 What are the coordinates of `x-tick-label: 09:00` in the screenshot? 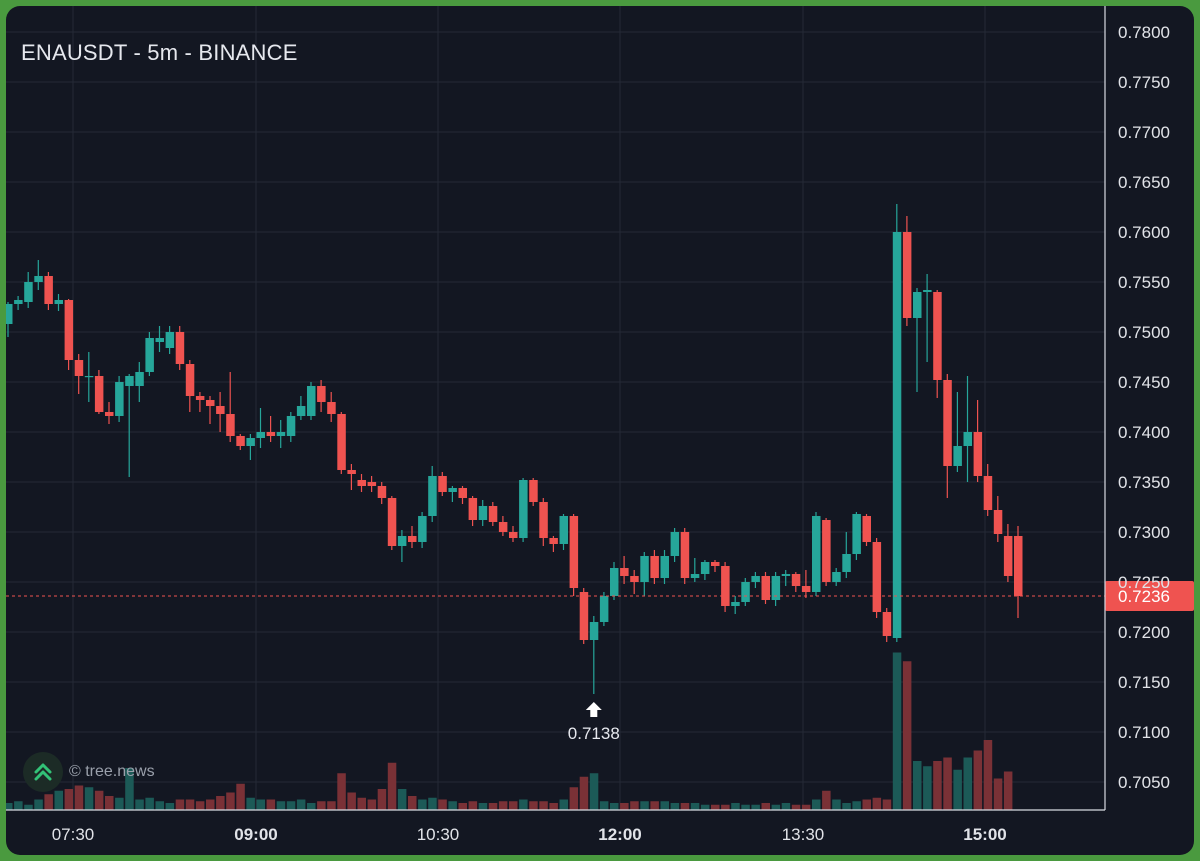 It's located at (255, 834).